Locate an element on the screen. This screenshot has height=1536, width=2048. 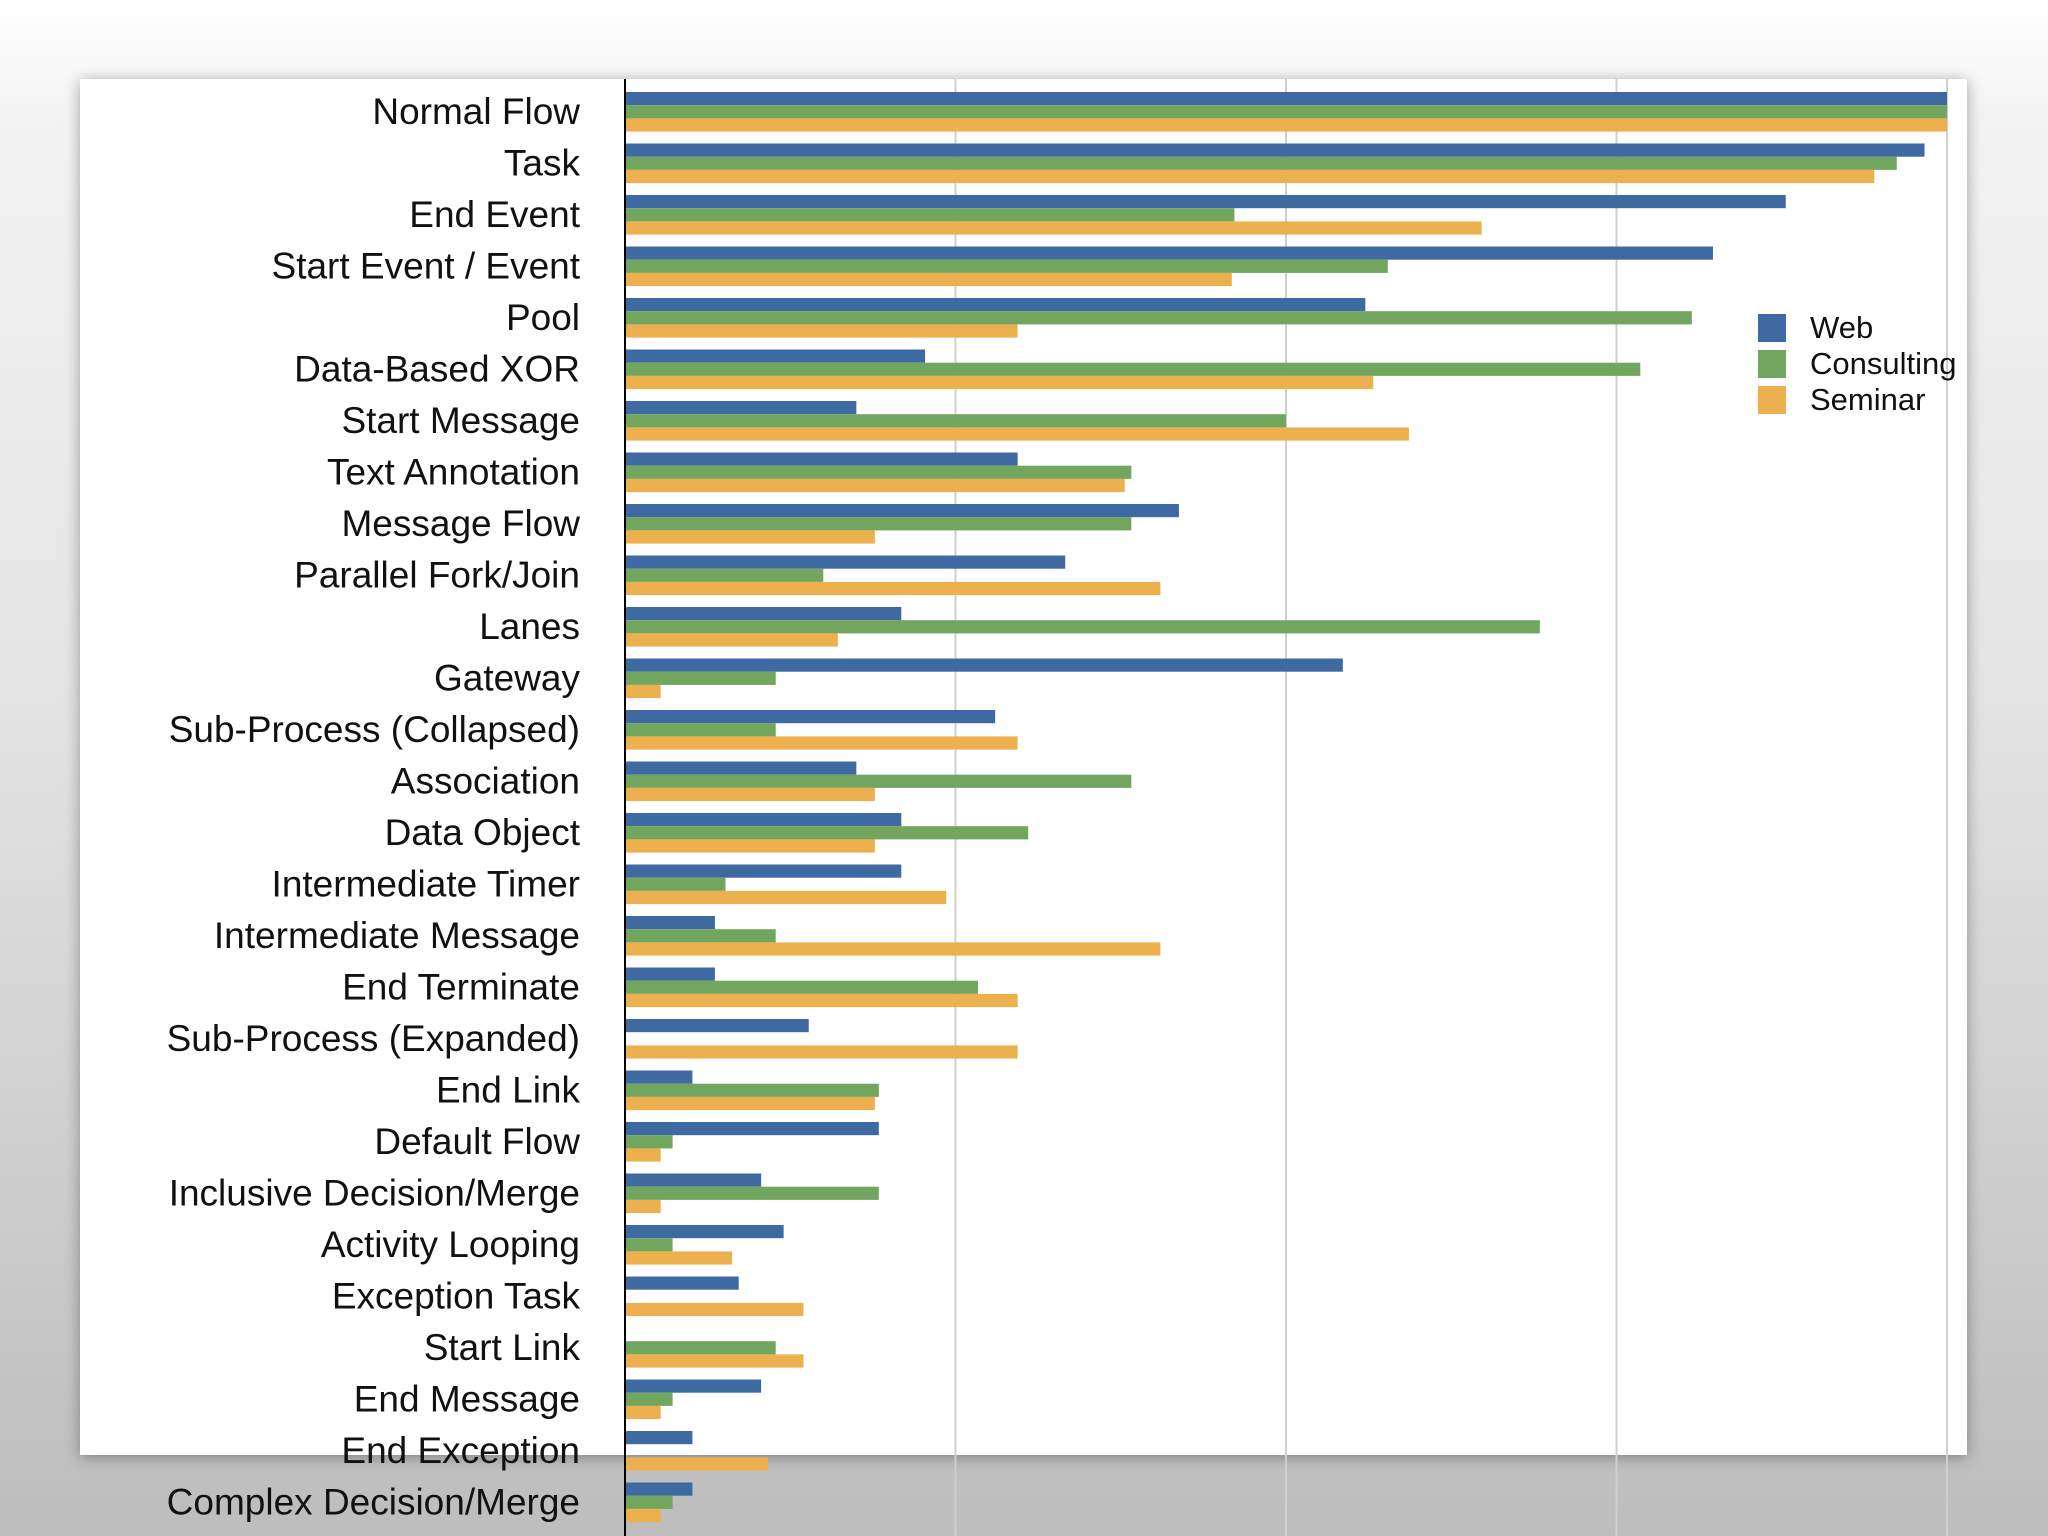
legend-swatch-seminar is located at coordinates (1772, 400).